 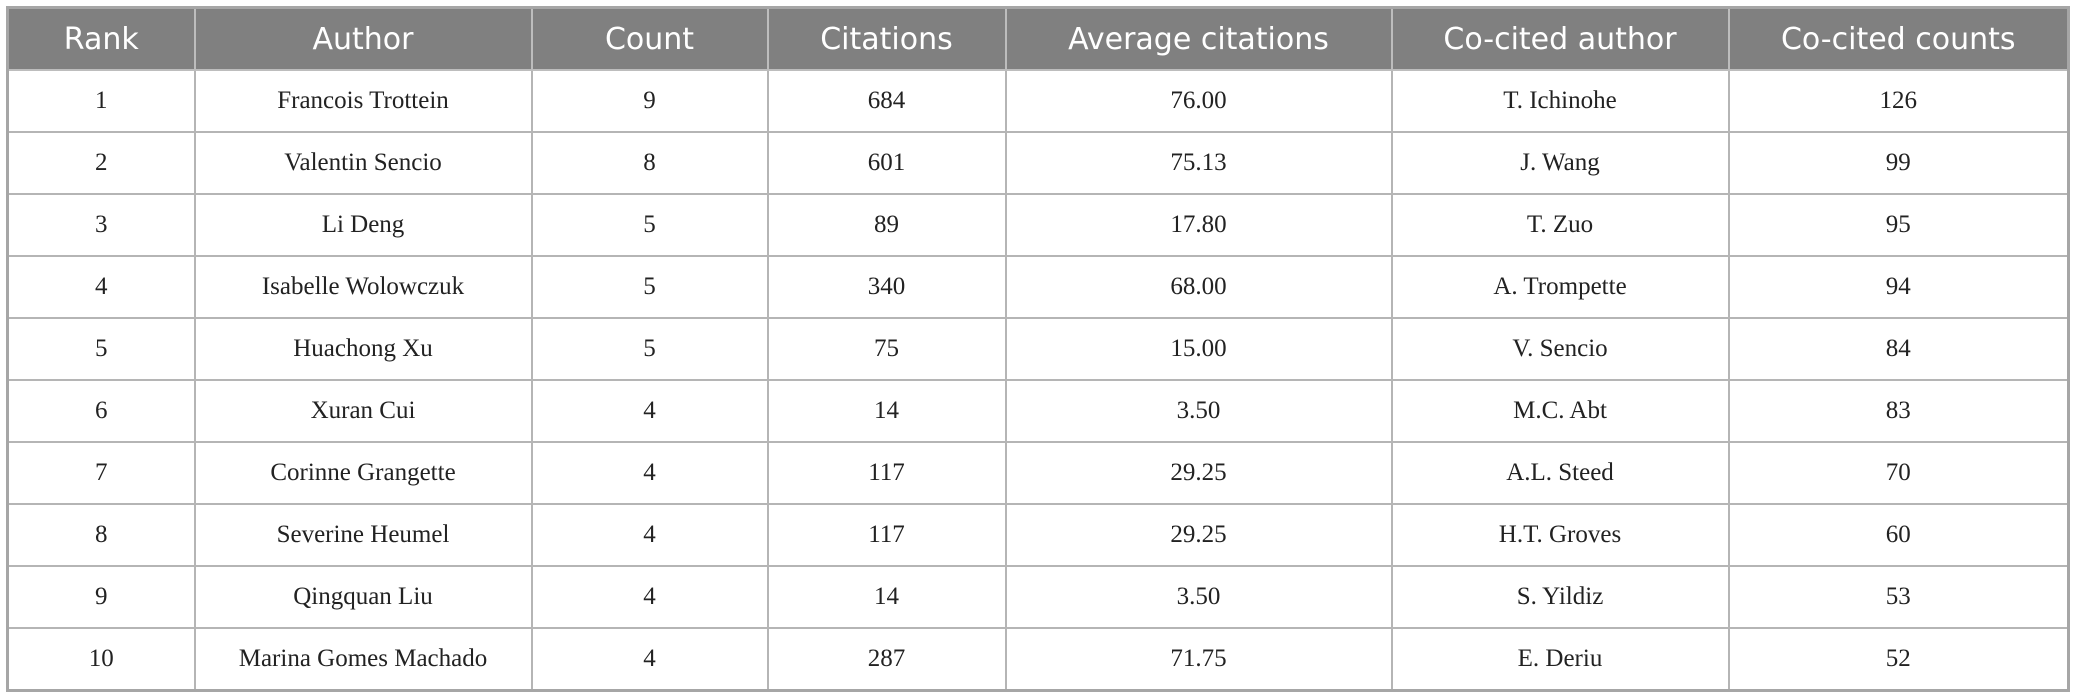 I want to click on header-cell: Citations, so click(x=886, y=38).